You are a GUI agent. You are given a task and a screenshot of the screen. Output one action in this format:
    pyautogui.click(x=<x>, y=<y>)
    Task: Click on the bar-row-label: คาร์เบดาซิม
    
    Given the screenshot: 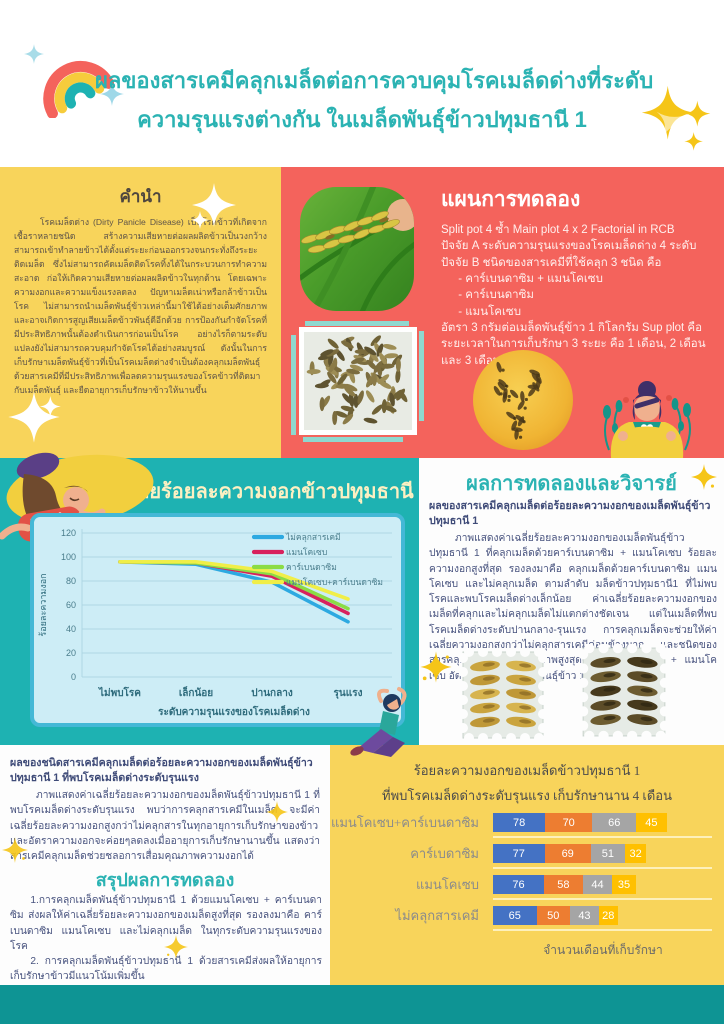 What is the action you would take?
    pyautogui.click(x=444, y=853)
    